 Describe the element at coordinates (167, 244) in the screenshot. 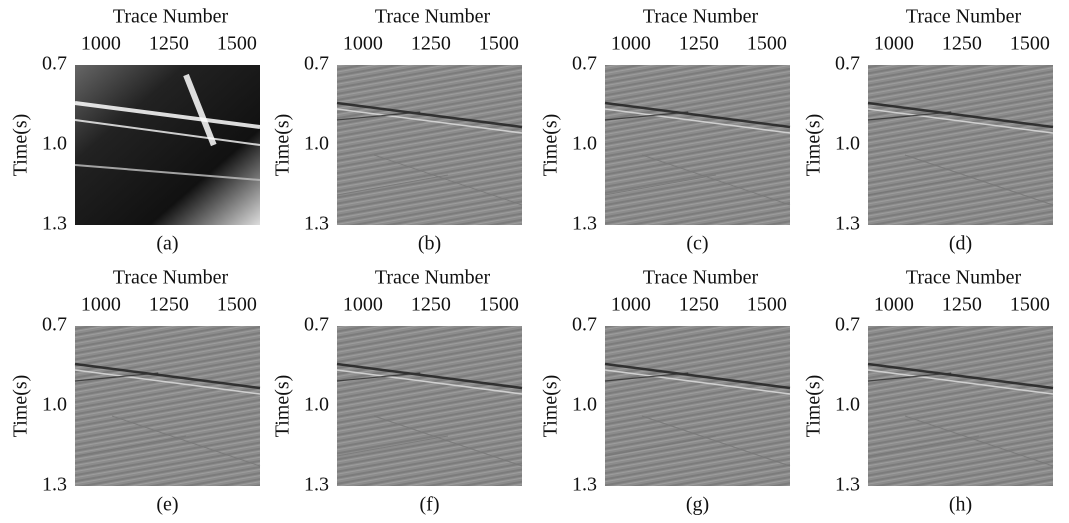

I see `caption: (a)` at that location.